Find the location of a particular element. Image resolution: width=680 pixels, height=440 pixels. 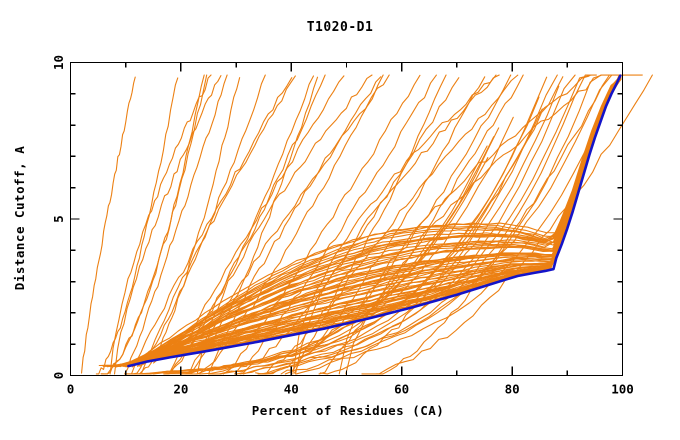

x-tick-label: 0 is located at coordinates (71, 389).